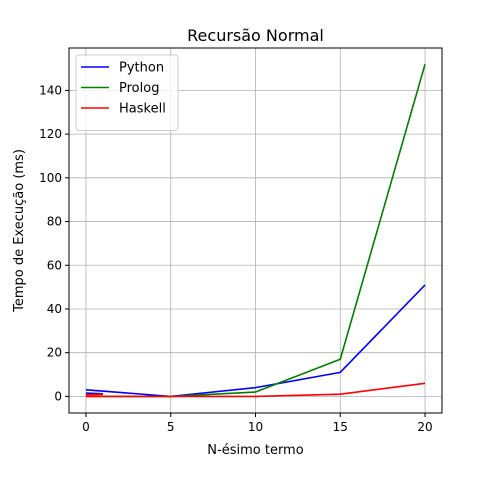  What do you see at coordinates (255, 427) in the screenshot?
I see `x-tick-label: 10` at bounding box center [255, 427].